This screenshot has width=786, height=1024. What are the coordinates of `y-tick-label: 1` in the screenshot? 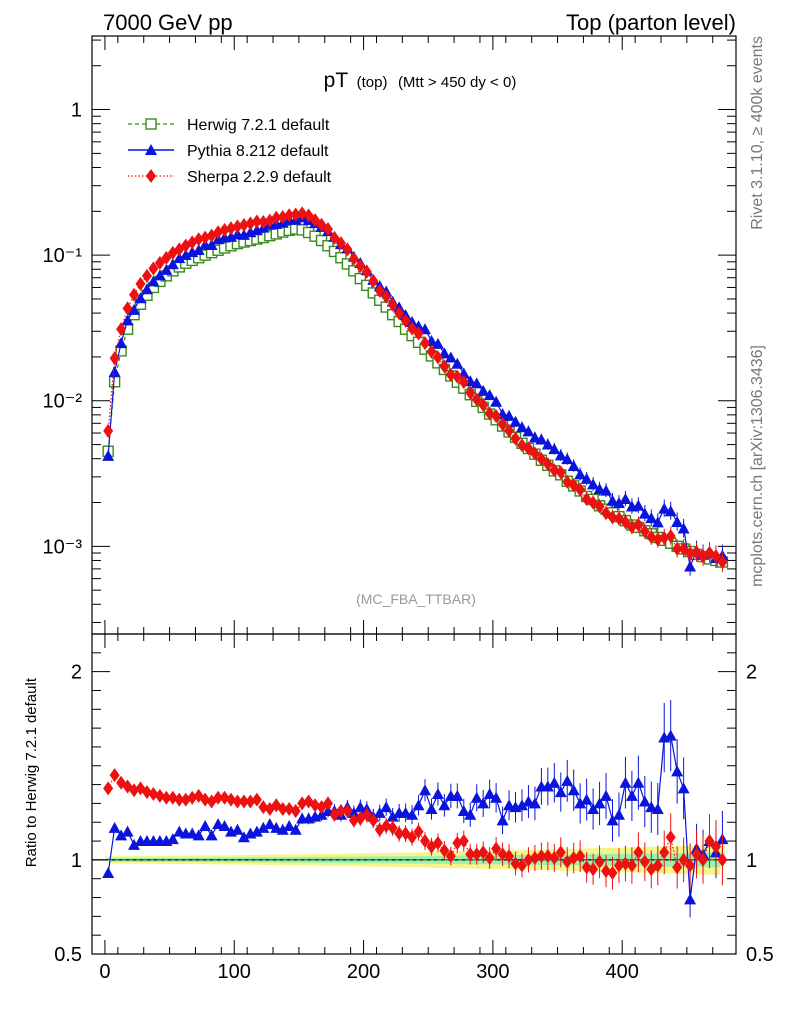 It's located at (76, 111).